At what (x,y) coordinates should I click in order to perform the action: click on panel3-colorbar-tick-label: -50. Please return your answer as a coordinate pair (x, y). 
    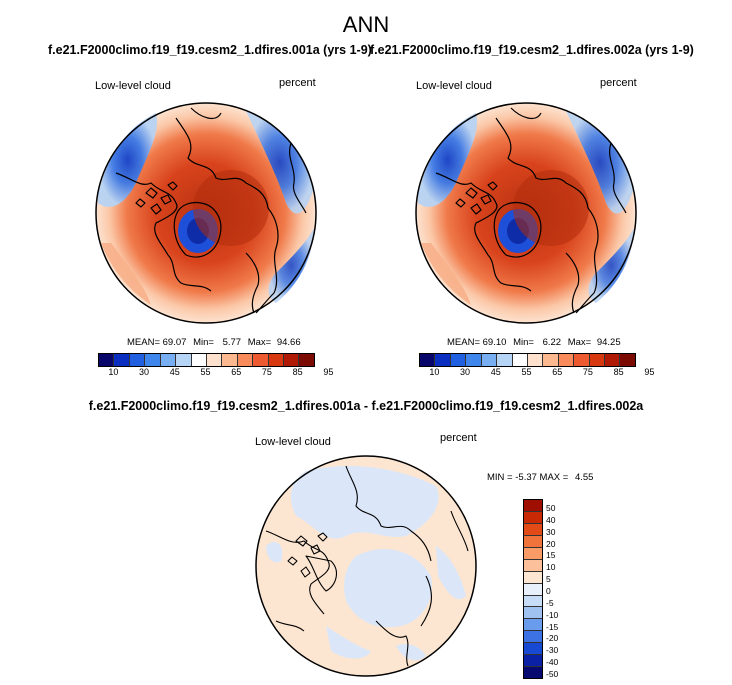
    Looking at the image, I should click on (552, 674).